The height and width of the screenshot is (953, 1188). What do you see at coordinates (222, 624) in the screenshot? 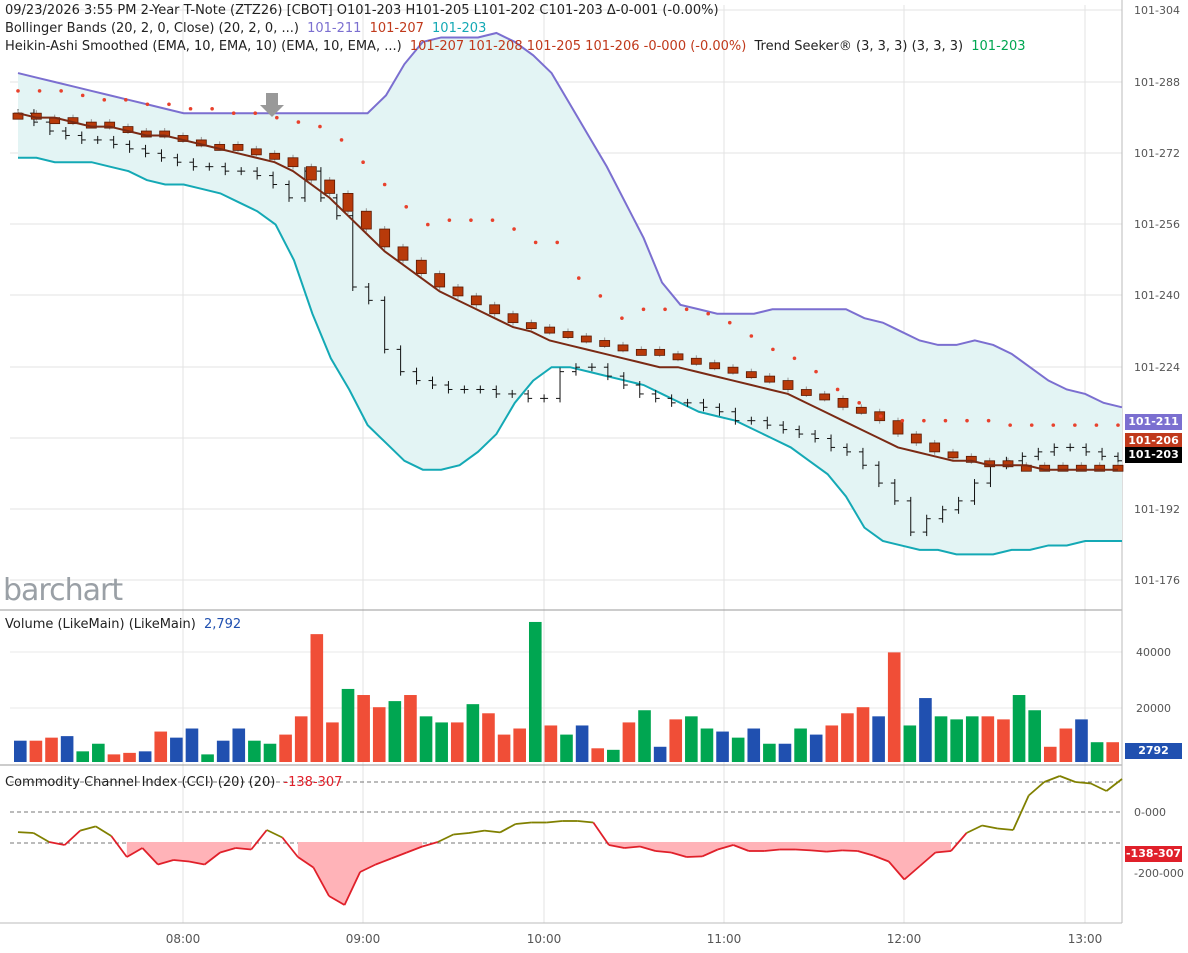
I see `volume-value: 2,792` at bounding box center [222, 624].